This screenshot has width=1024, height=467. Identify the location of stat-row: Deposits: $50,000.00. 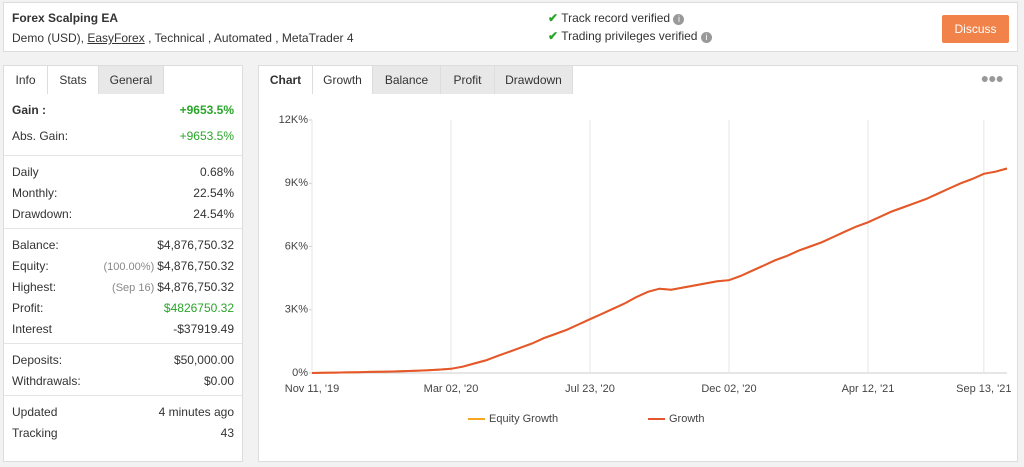
(123, 360).